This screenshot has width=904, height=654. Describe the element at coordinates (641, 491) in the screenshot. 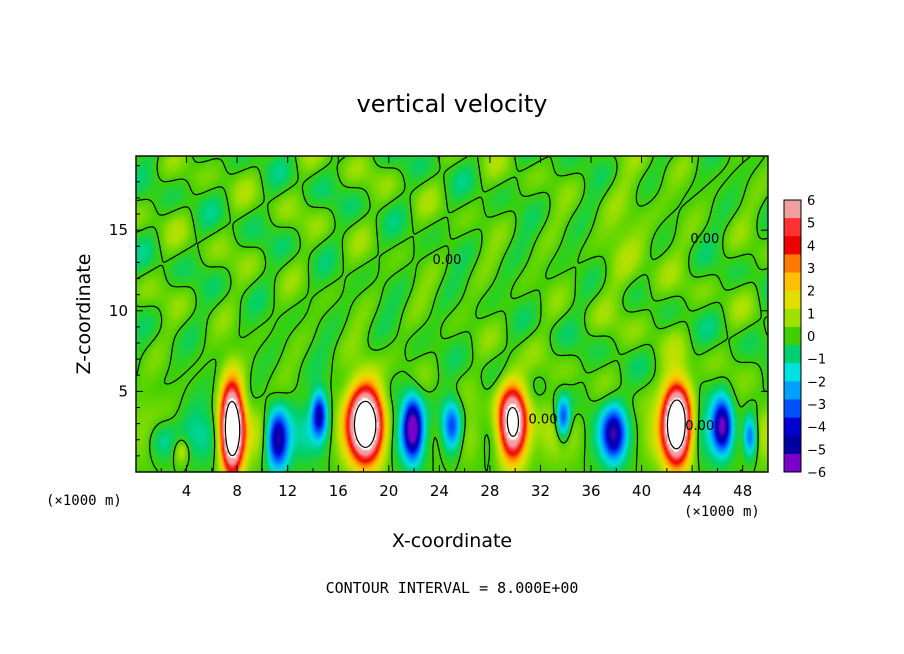

I see `x-tick-label: 40` at that location.